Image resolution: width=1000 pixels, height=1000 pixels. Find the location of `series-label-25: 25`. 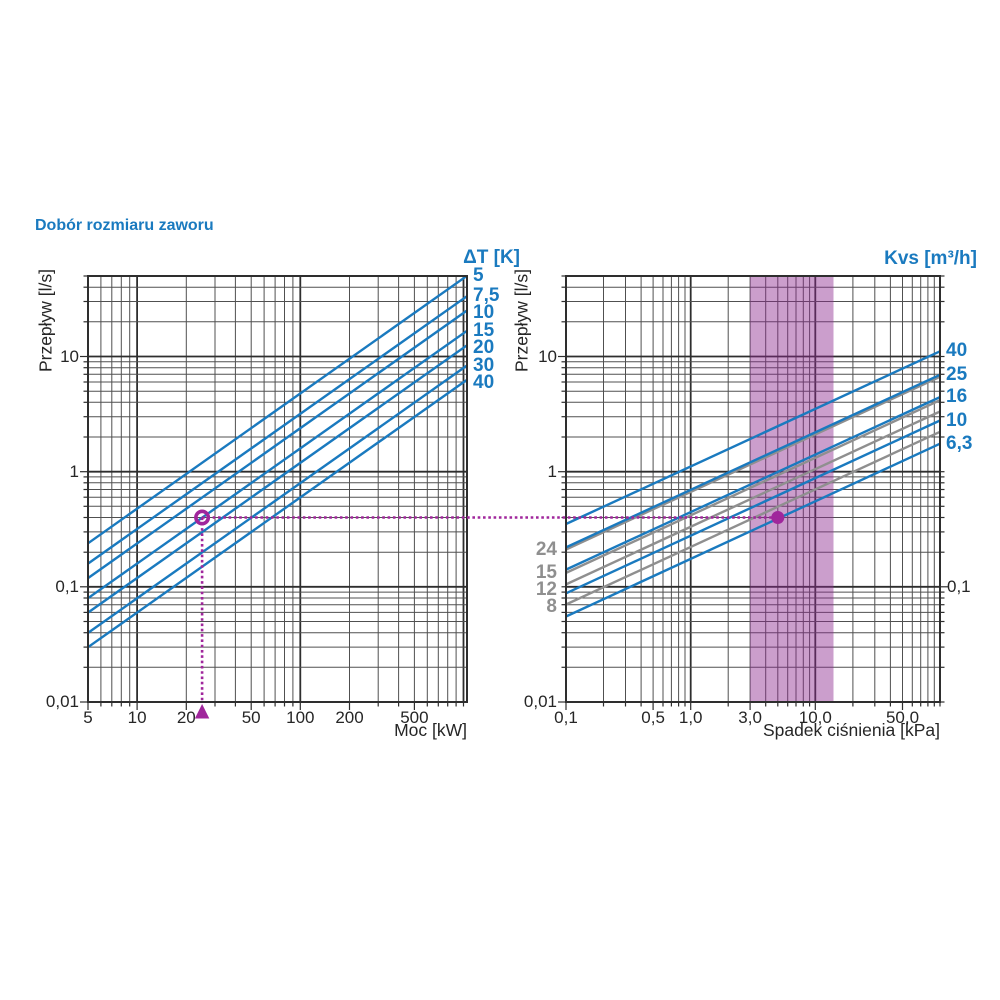

series-label-25: 25 is located at coordinates (957, 374).